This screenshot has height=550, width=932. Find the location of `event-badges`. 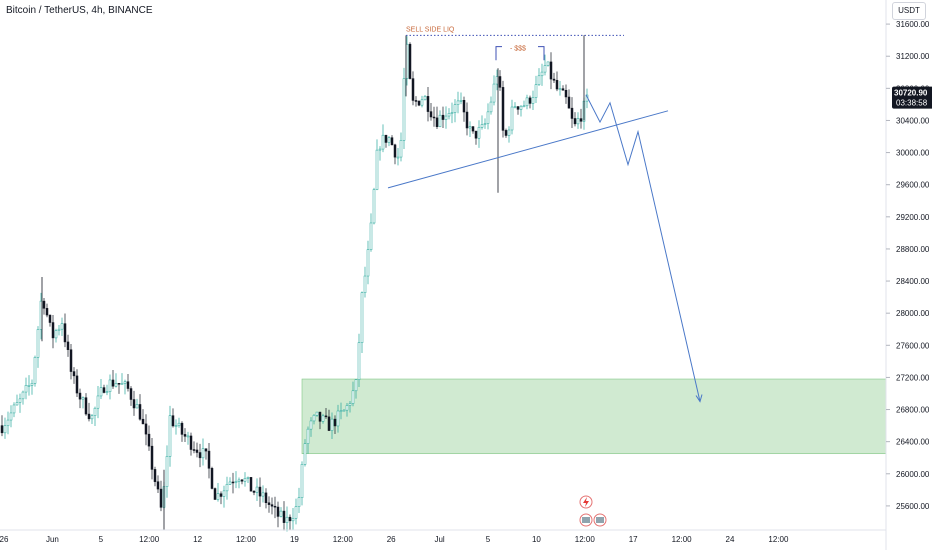

event-badges is located at coordinates (593, 511).